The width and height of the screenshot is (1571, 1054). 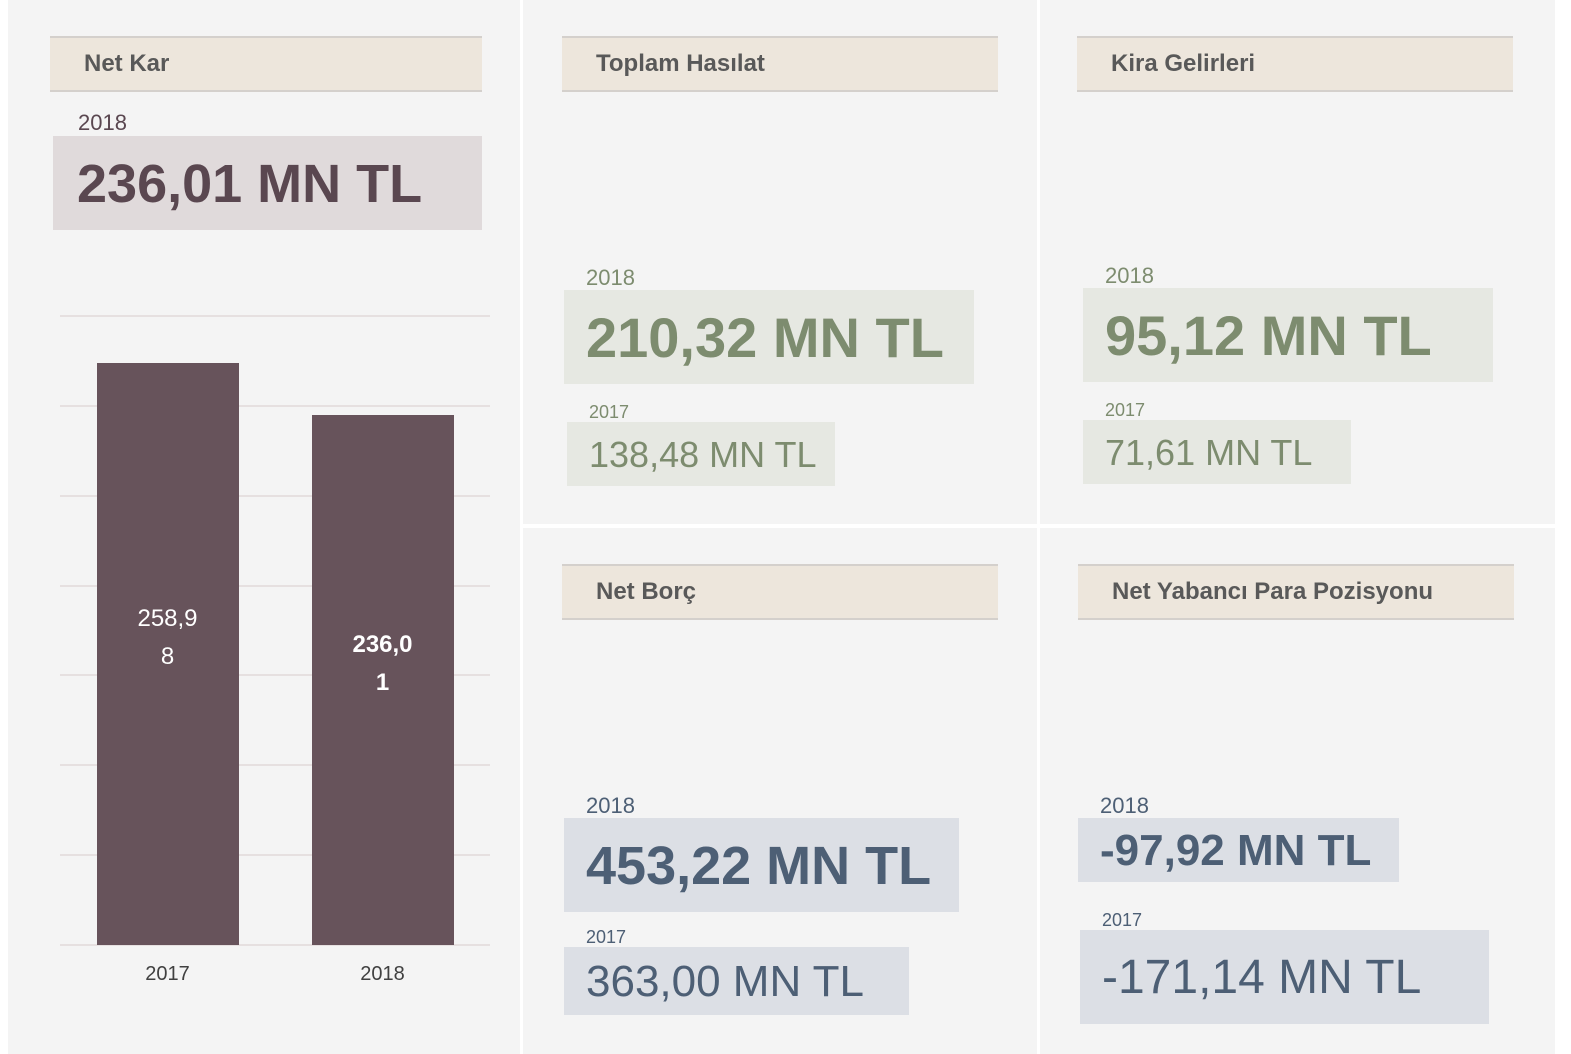 I want to click on data-label: 236,01, so click(x=382, y=663).